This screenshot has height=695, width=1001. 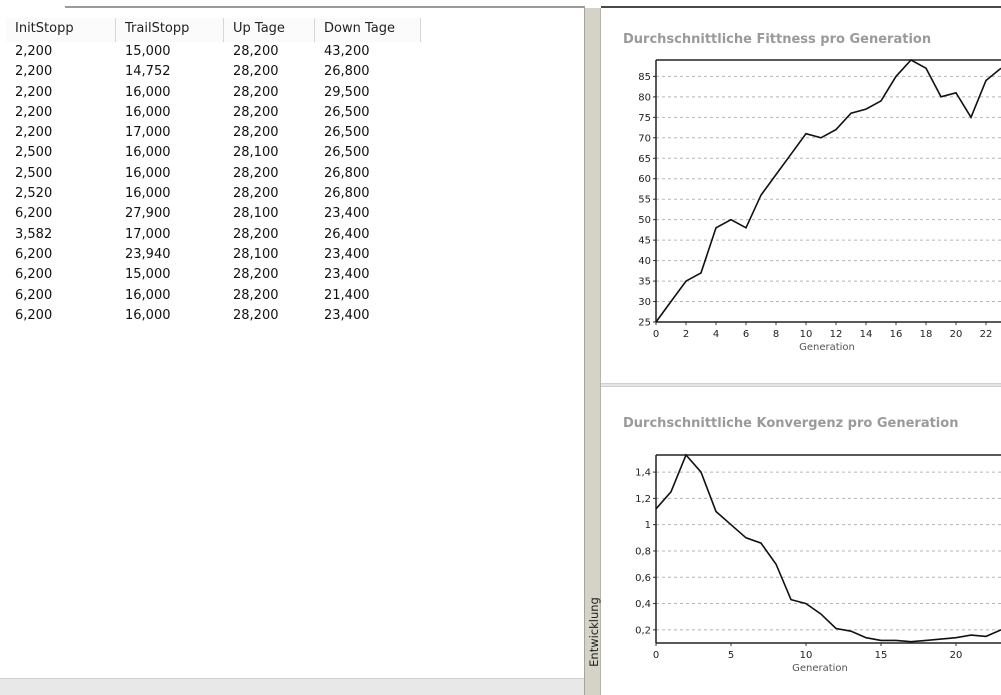 What do you see at coordinates (292, 113) in the screenshot?
I see `table-row: 2,200 16,000 28,200 26,500` at bounding box center [292, 113].